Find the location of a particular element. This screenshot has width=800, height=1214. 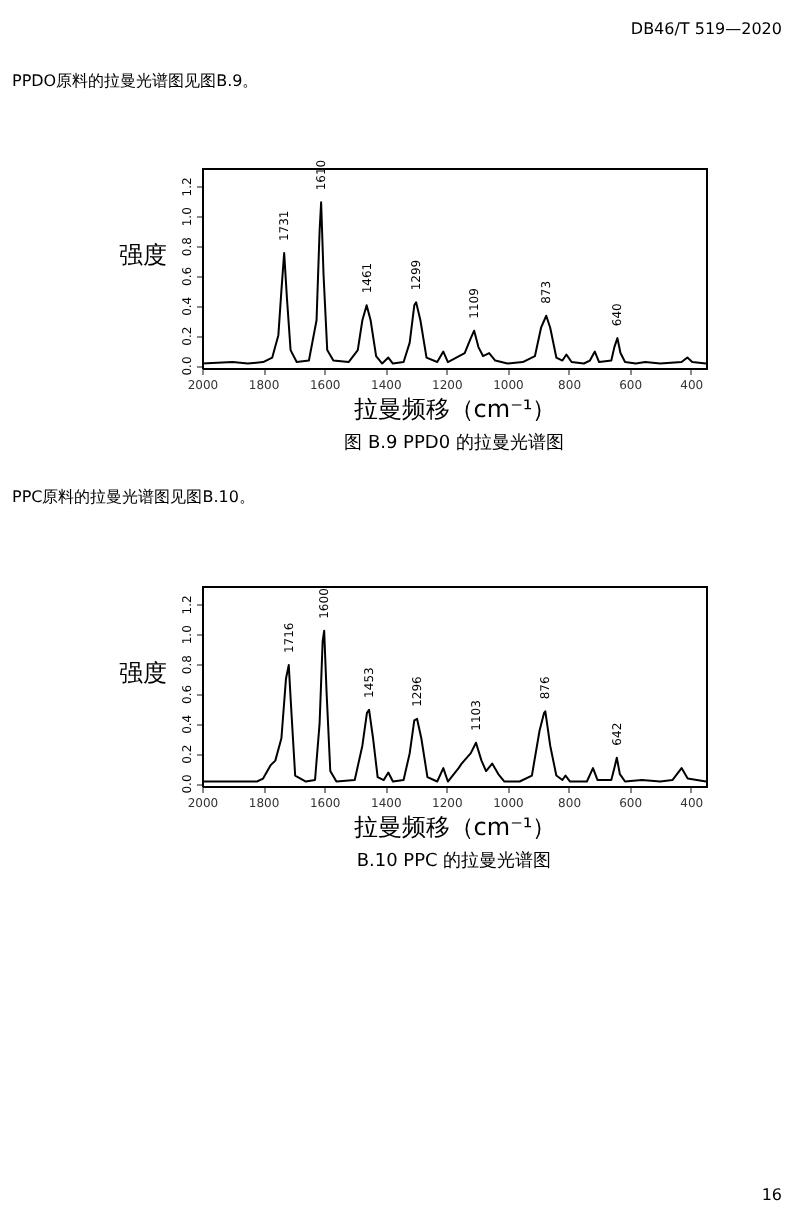

text: 16 is located at coordinates (771, 1195).